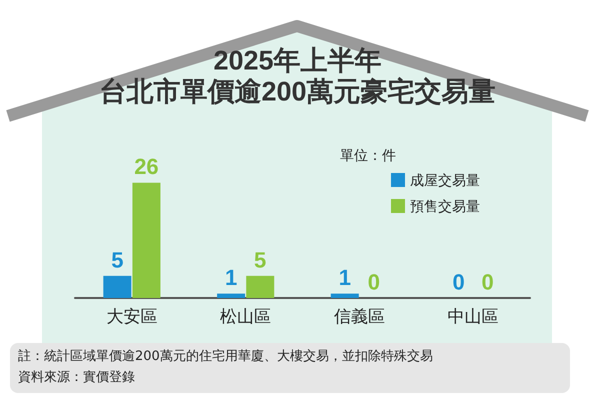 The height and width of the screenshot is (402, 595). Describe the element at coordinates (359, 316) in the screenshot. I see `x-tick-label: 信義區` at that location.